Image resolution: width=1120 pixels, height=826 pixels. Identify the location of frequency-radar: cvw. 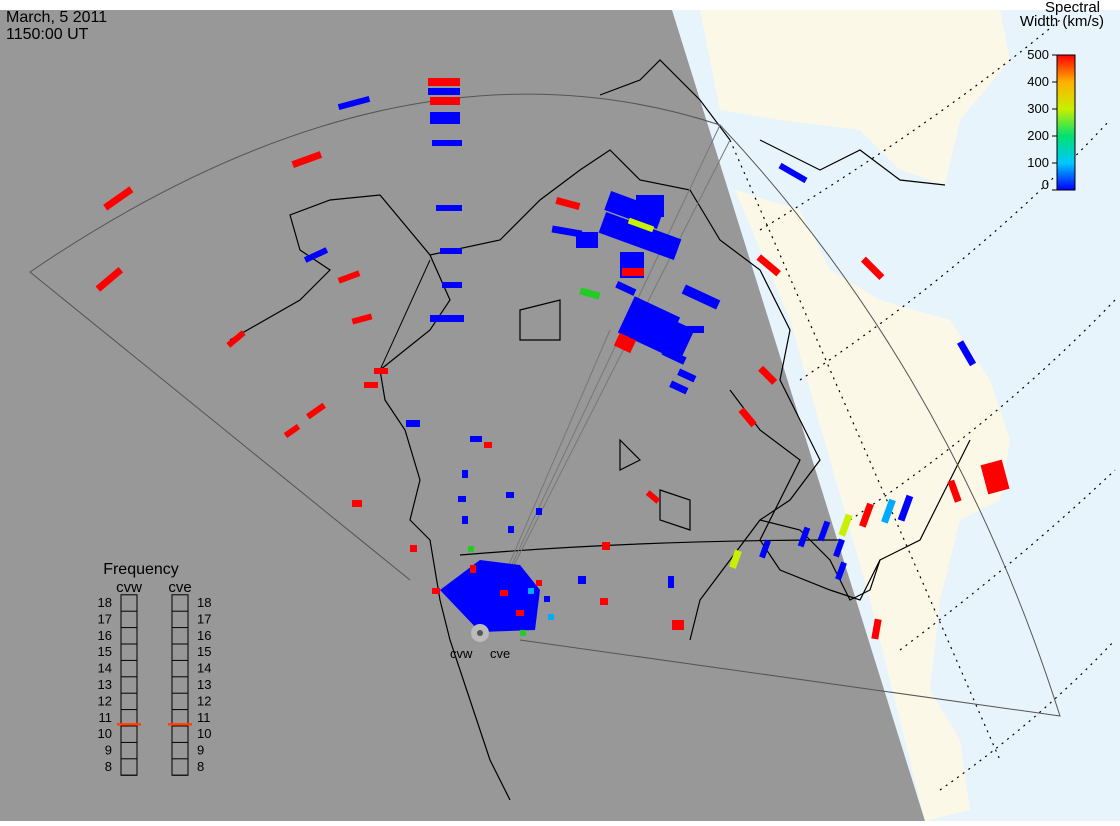
(129, 587).